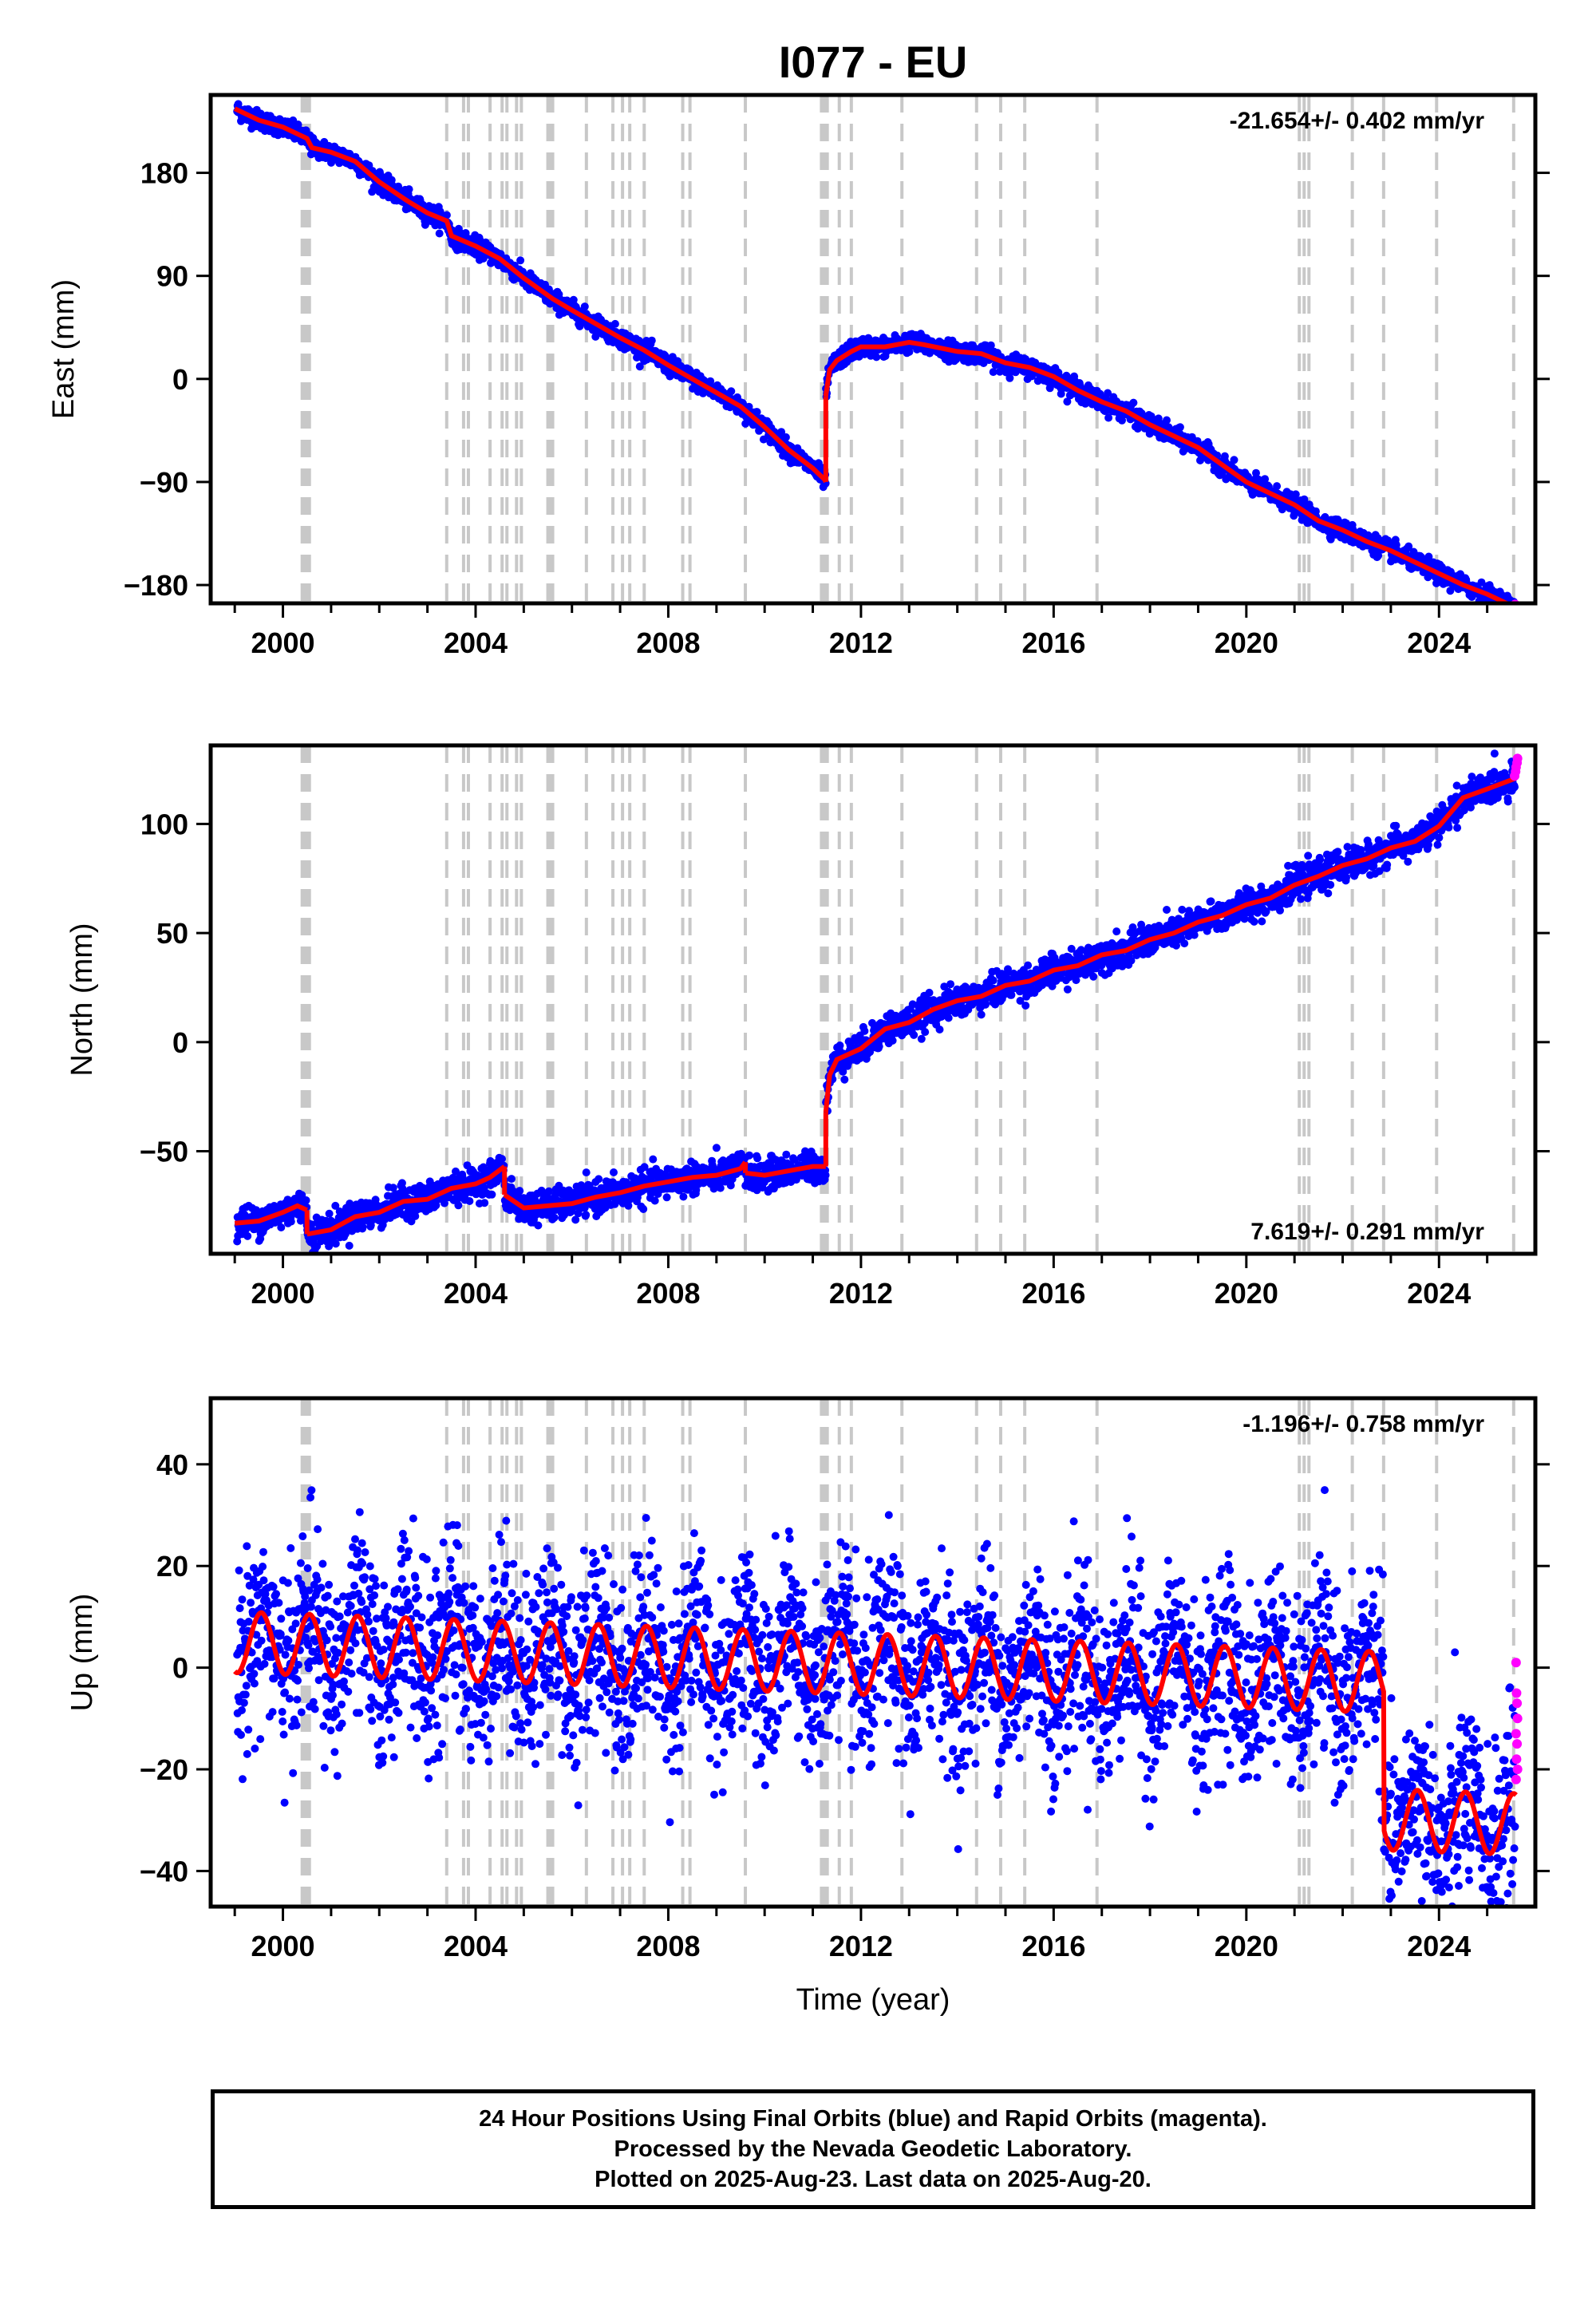  What do you see at coordinates (164, 482) in the screenshot?
I see `y-tick-label: −90` at bounding box center [164, 482].